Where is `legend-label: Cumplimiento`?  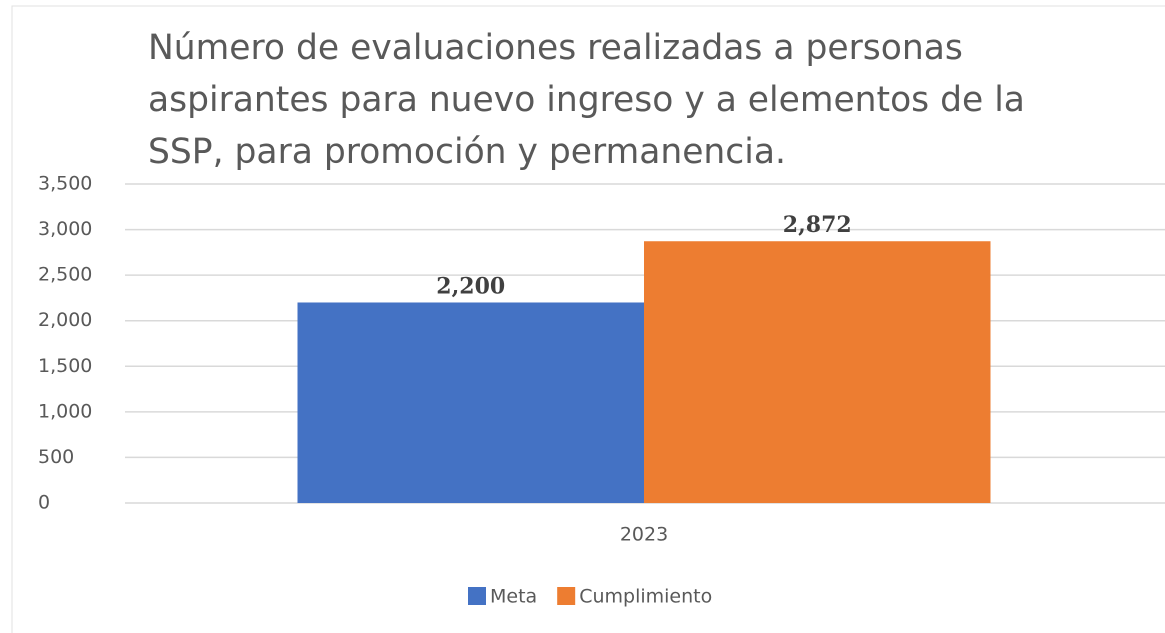
legend-label: Cumplimiento is located at coordinates (645, 597).